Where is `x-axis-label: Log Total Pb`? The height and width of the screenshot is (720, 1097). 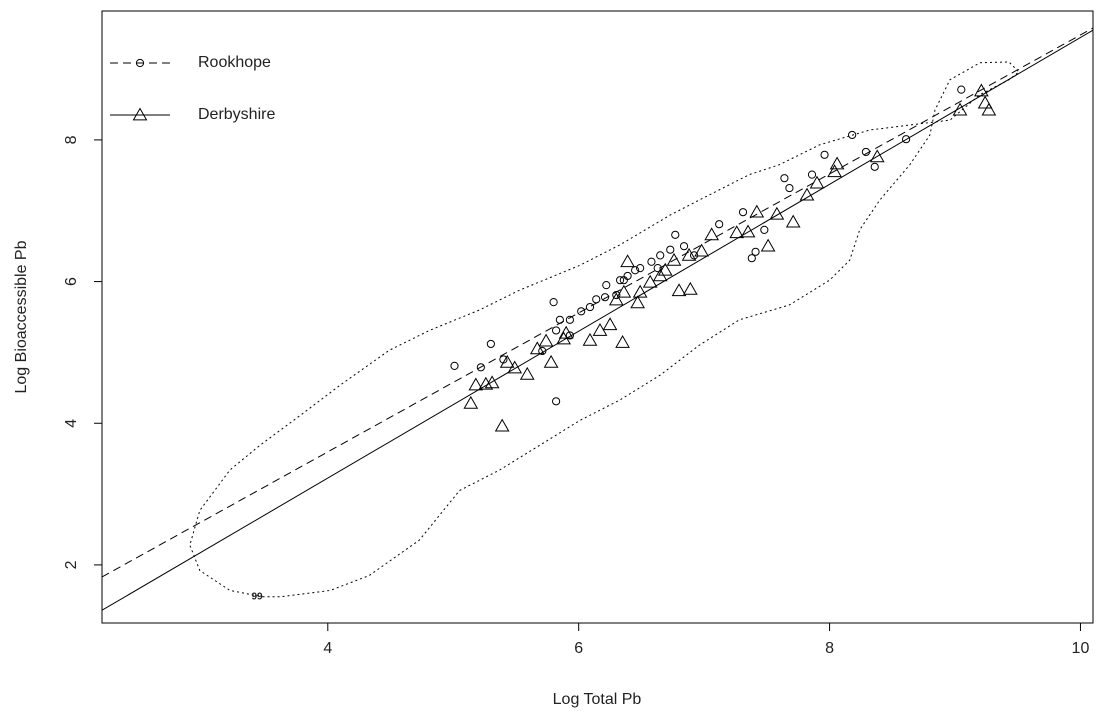
x-axis-label: Log Total Pb is located at coordinates (597, 699).